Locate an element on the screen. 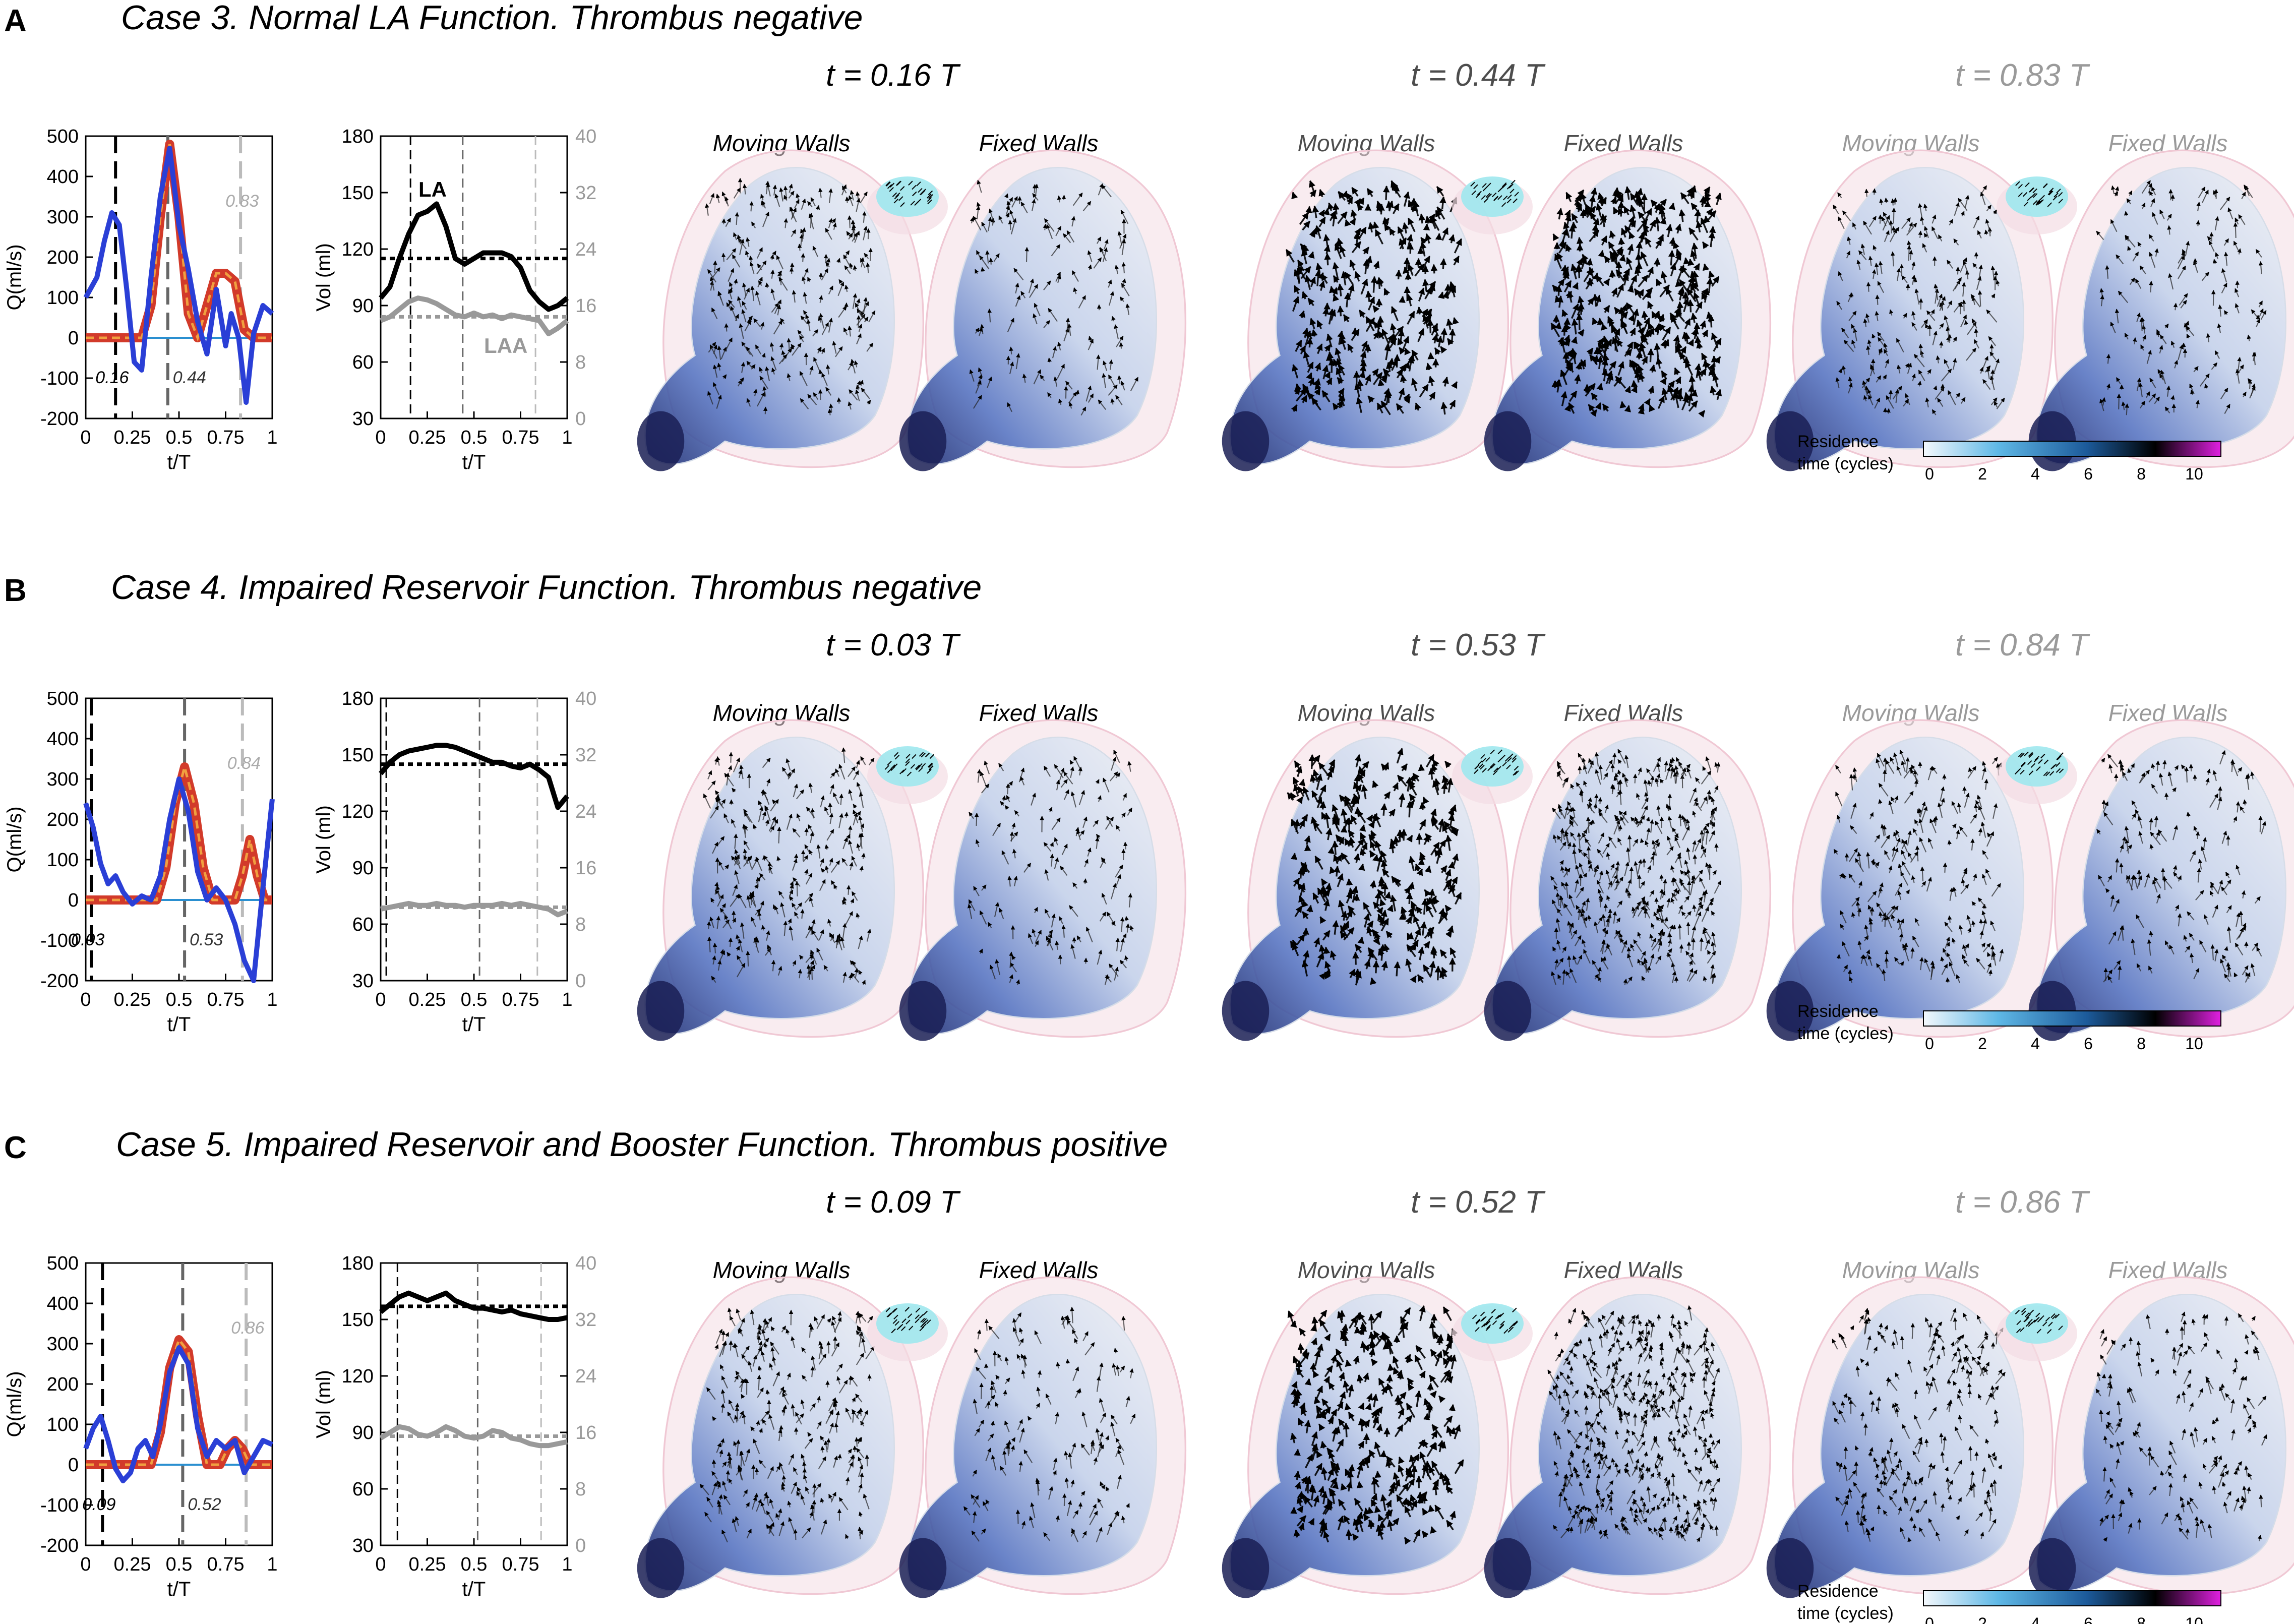 Image resolution: width=2294 pixels, height=1624 pixels. colorbar-title-line2: time (cycles) is located at coordinates (1845, 1033).